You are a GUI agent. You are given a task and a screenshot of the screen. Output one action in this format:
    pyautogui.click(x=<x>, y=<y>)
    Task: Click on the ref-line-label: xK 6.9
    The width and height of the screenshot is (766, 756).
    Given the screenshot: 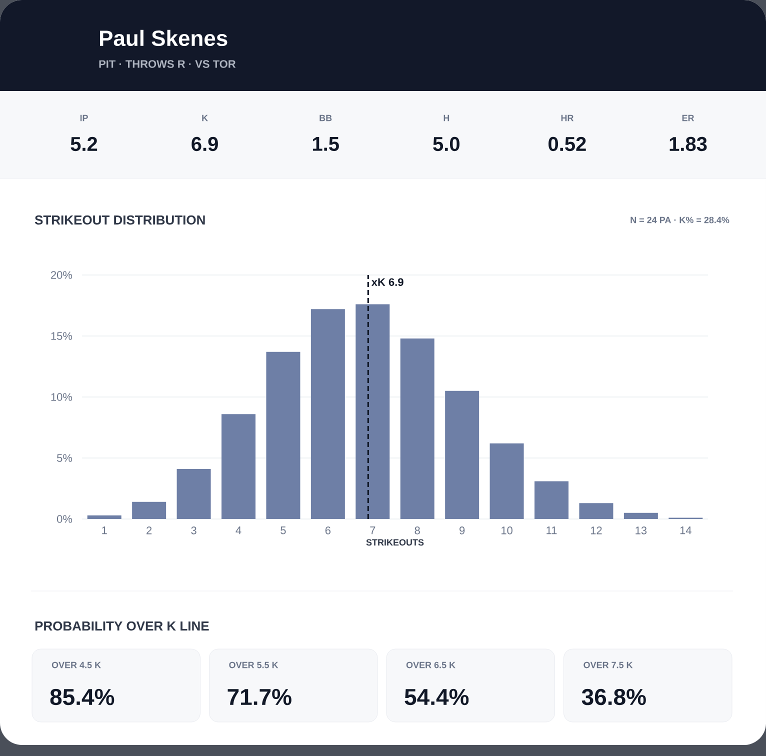 What is the action you would take?
    pyautogui.click(x=387, y=282)
    